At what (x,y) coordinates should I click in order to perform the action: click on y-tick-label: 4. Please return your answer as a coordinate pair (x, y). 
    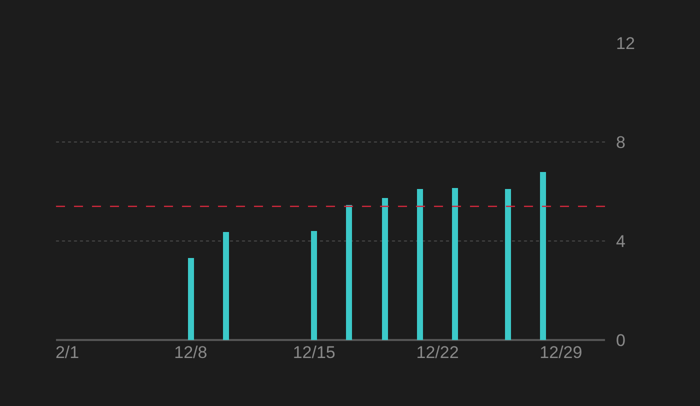
    Looking at the image, I should click on (621, 241).